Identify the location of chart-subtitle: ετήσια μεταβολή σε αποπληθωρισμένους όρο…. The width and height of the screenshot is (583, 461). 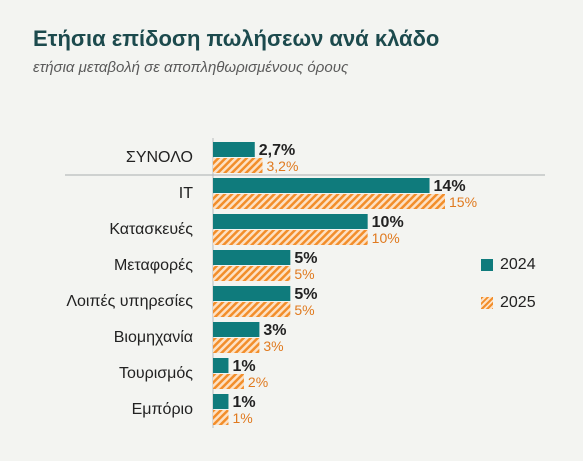
(191, 67).